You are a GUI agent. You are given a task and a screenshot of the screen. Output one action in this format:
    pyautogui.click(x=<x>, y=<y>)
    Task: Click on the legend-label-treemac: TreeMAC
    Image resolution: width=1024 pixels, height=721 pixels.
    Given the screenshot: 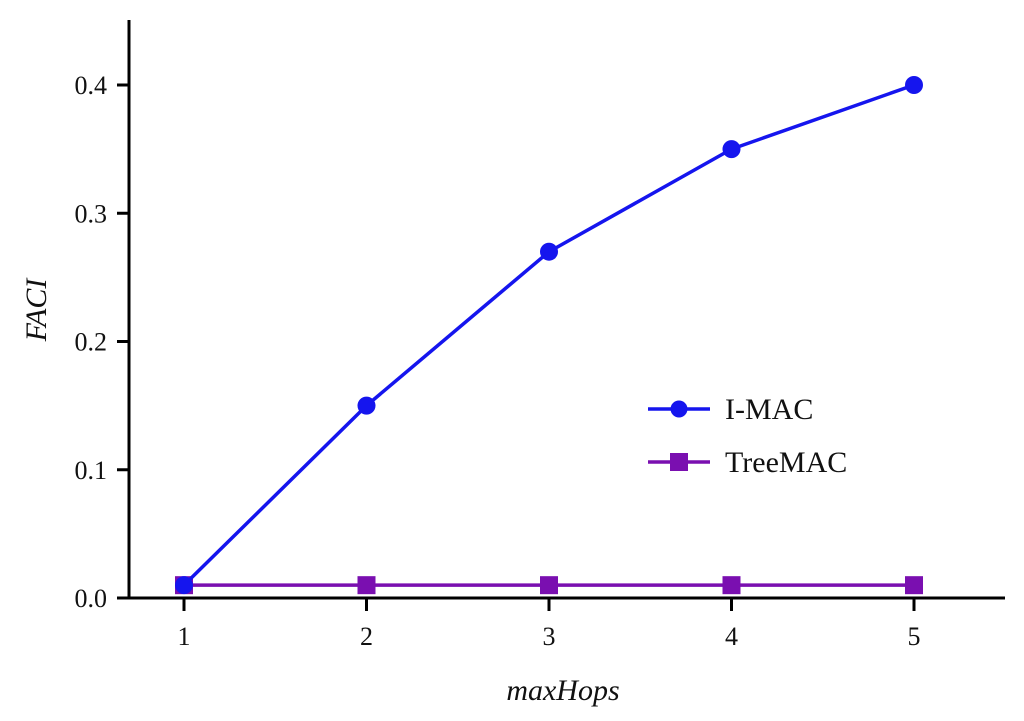 What is the action you would take?
    pyautogui.click(x=786, y=462)
    